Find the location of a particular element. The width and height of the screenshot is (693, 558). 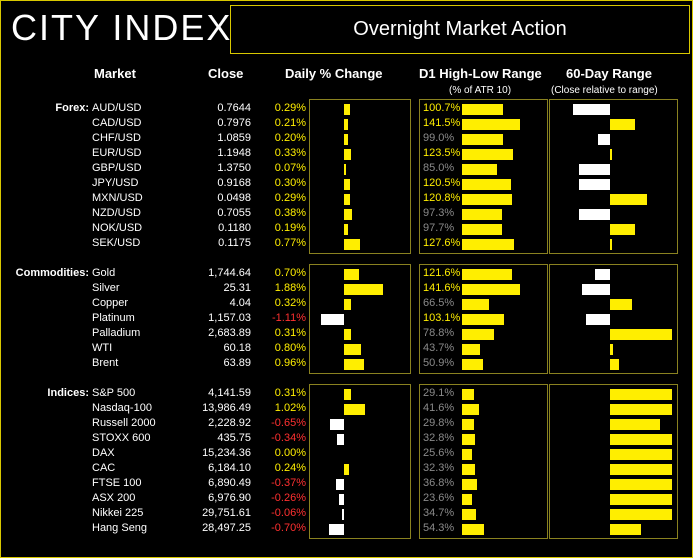

close-value: 0.0498 is located at coordinates (234, 198).